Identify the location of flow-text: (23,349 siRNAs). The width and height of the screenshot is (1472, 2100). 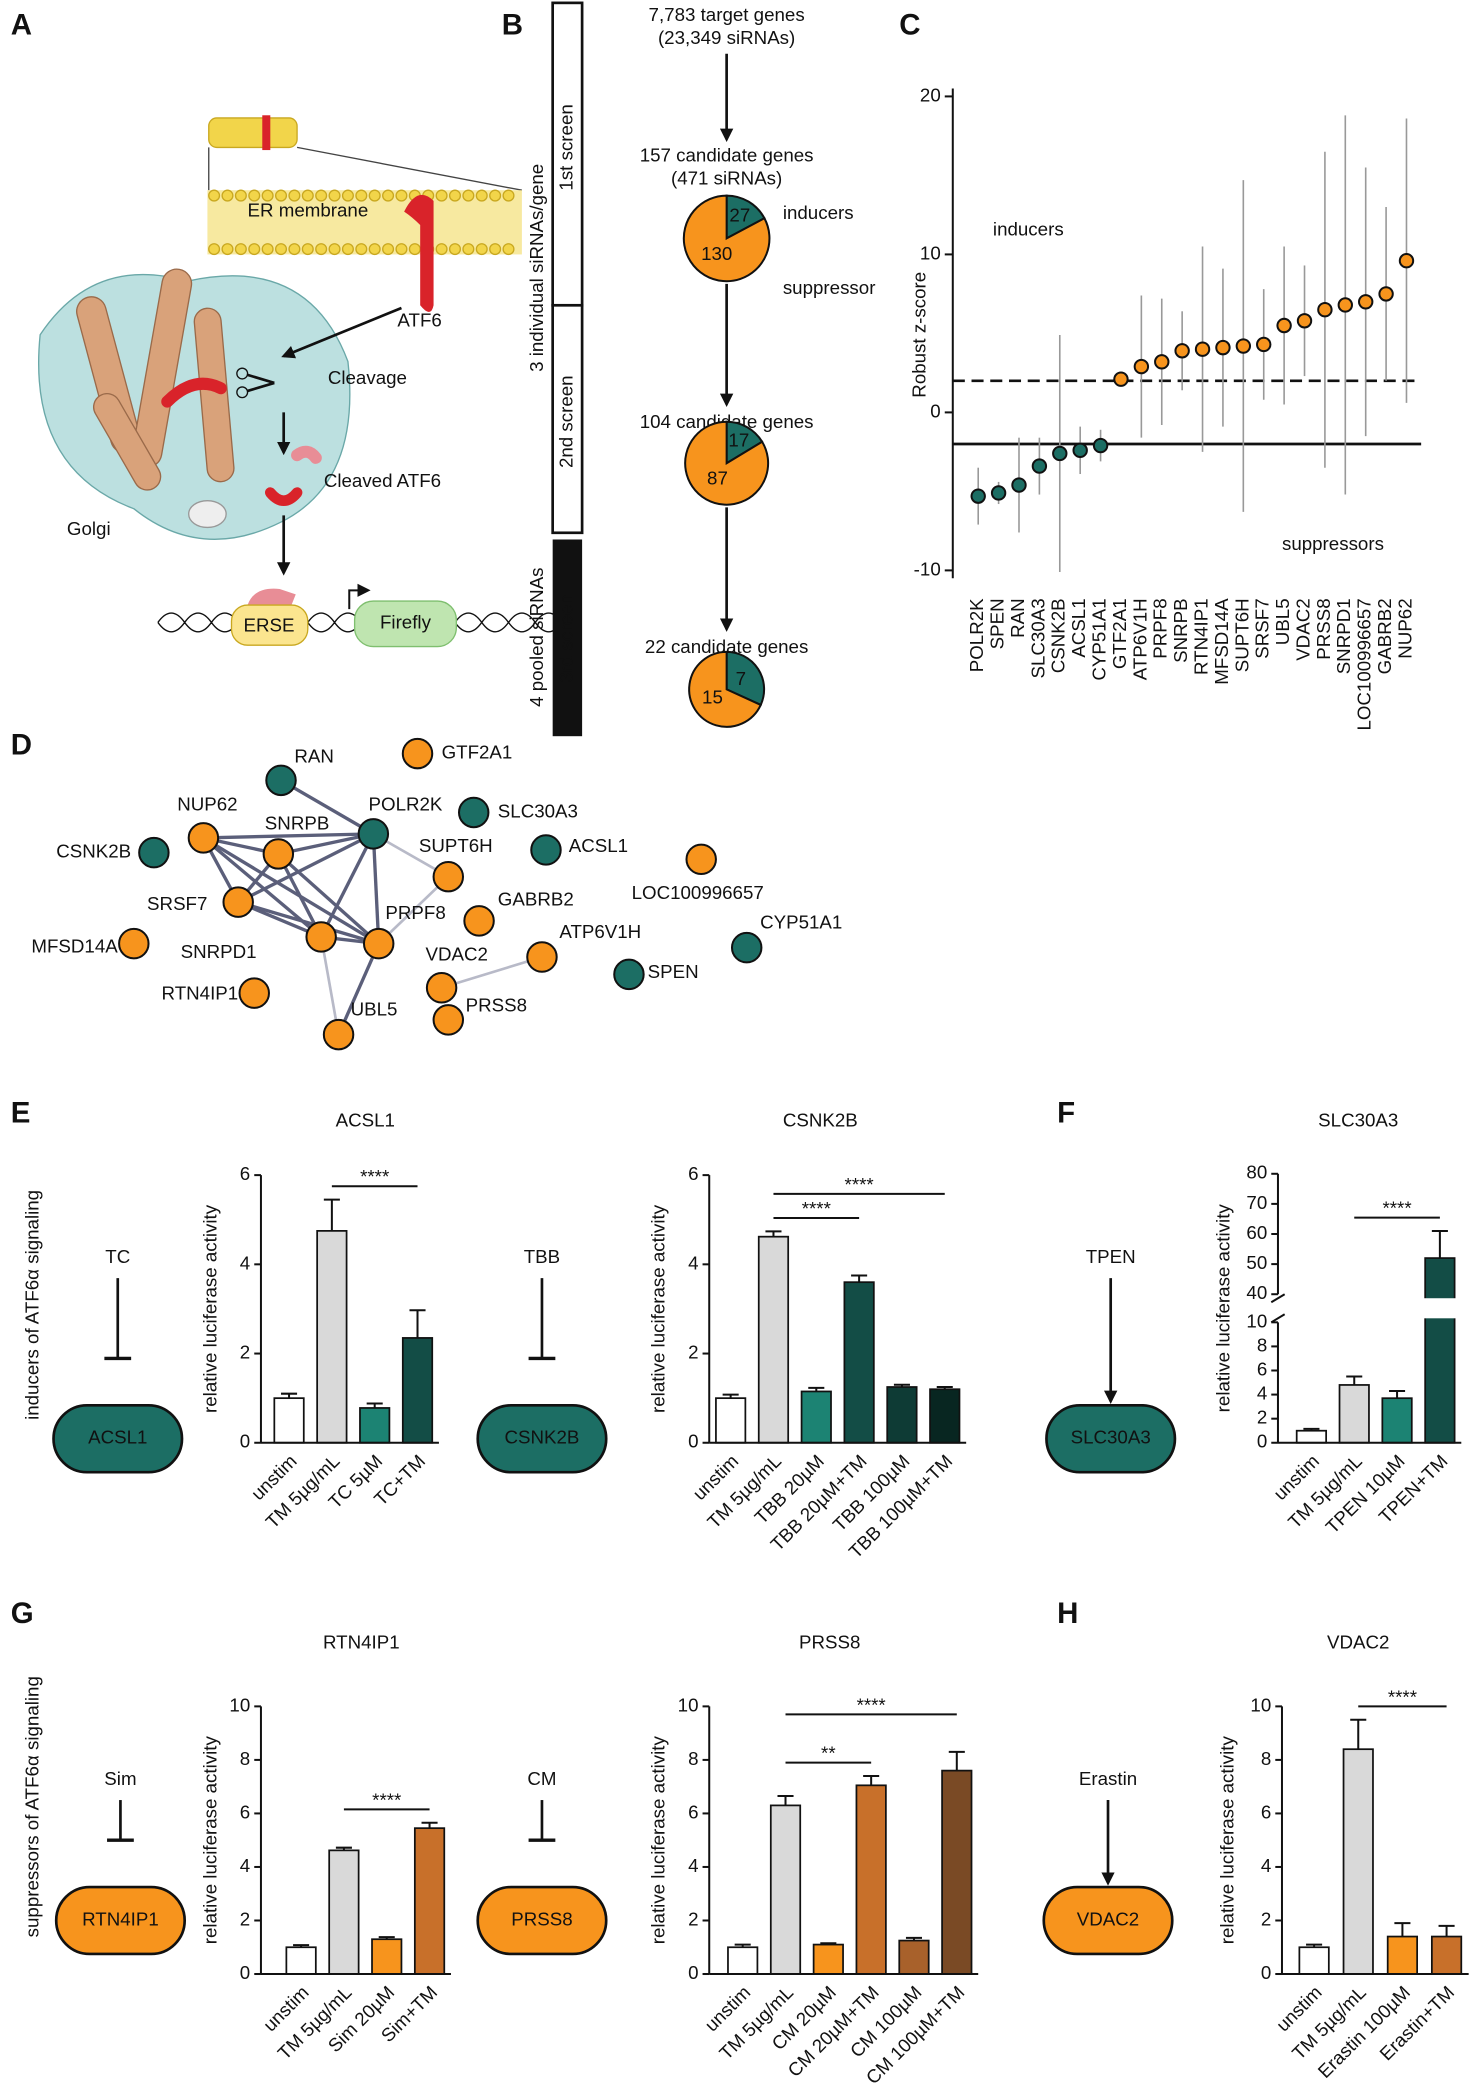
(726, 37).